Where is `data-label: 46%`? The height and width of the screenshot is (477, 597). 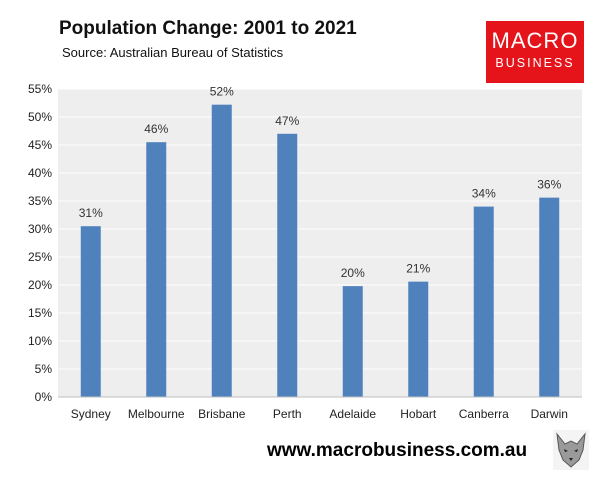 data-label: 46% is located at coordinates (156, 129).